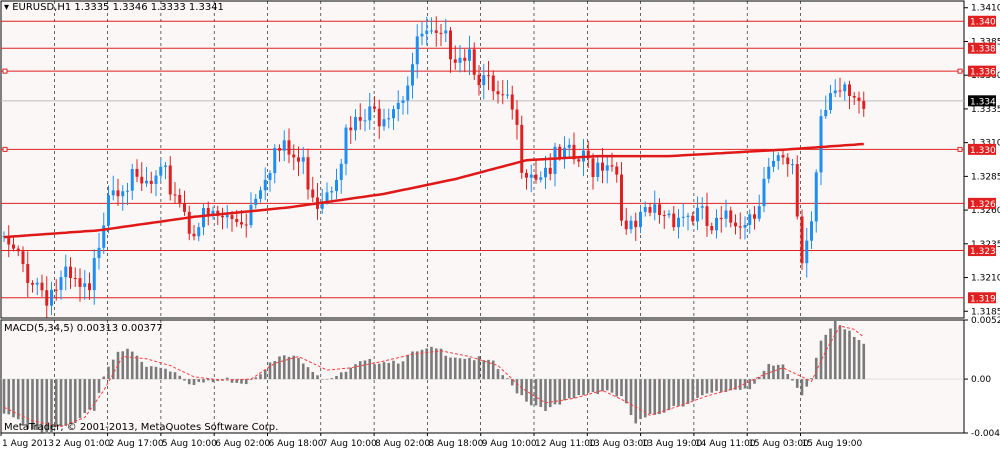 The width and height of the screenshot is (1000, 451). Describe the element at coordinates (5, 149) in the screenshot. I see `level-anchor-point` at that location.